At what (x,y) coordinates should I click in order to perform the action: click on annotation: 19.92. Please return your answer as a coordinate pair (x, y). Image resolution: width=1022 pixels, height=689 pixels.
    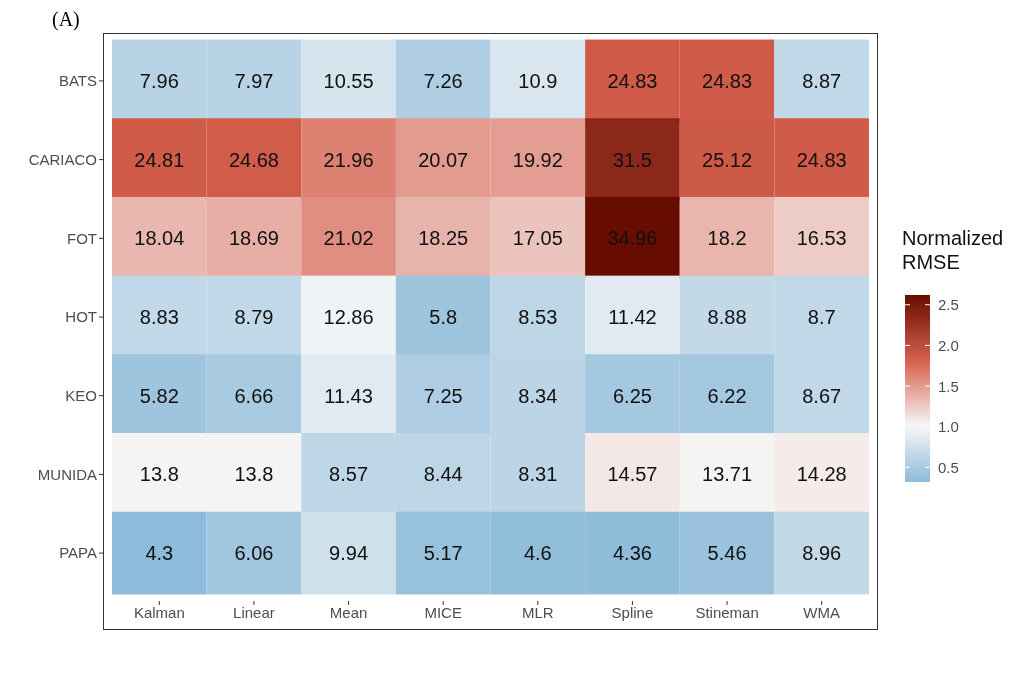
    Looking at the image, I should click on (537, 159).